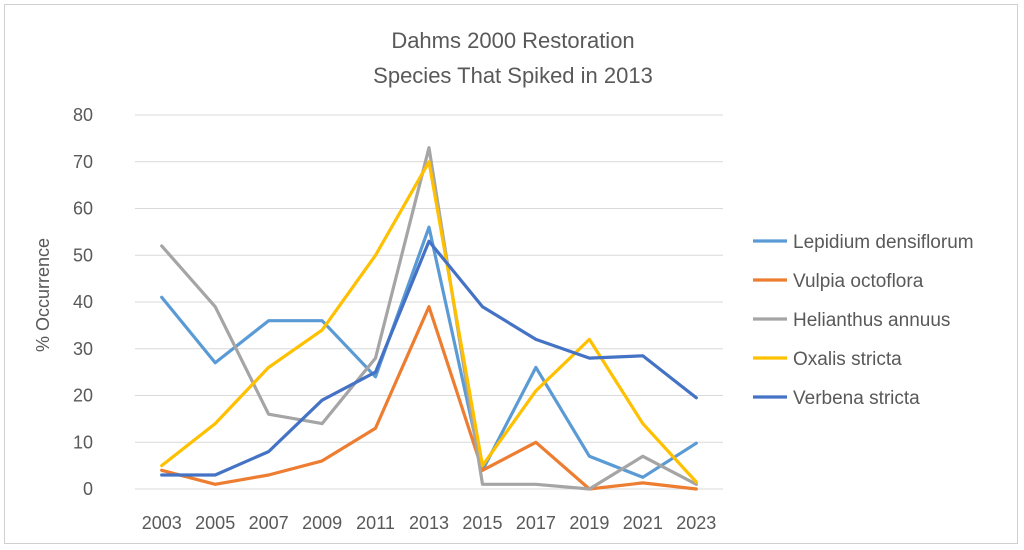  What do you see at coordinates (375, 523) in the screenshot?
I see `x-tick-label: 2011` at bounding box center [375, 523].